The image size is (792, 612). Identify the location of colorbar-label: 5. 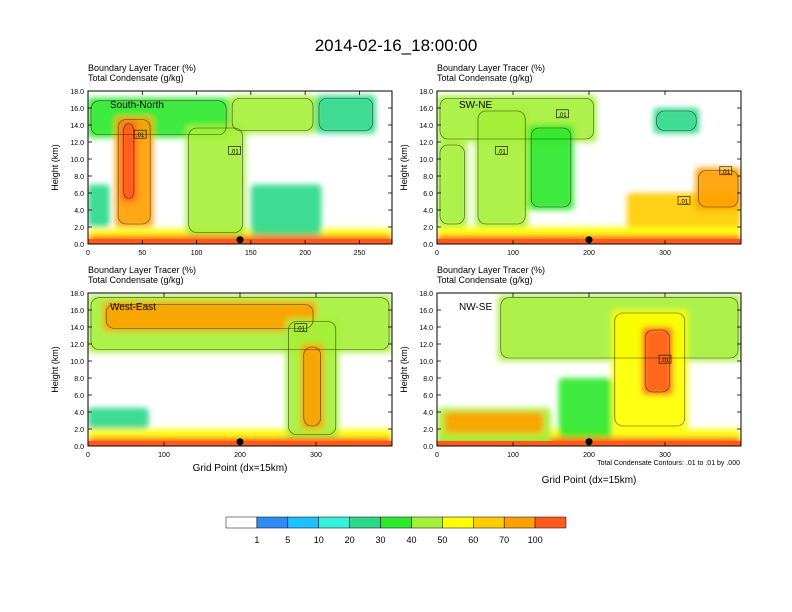
(287, 540).